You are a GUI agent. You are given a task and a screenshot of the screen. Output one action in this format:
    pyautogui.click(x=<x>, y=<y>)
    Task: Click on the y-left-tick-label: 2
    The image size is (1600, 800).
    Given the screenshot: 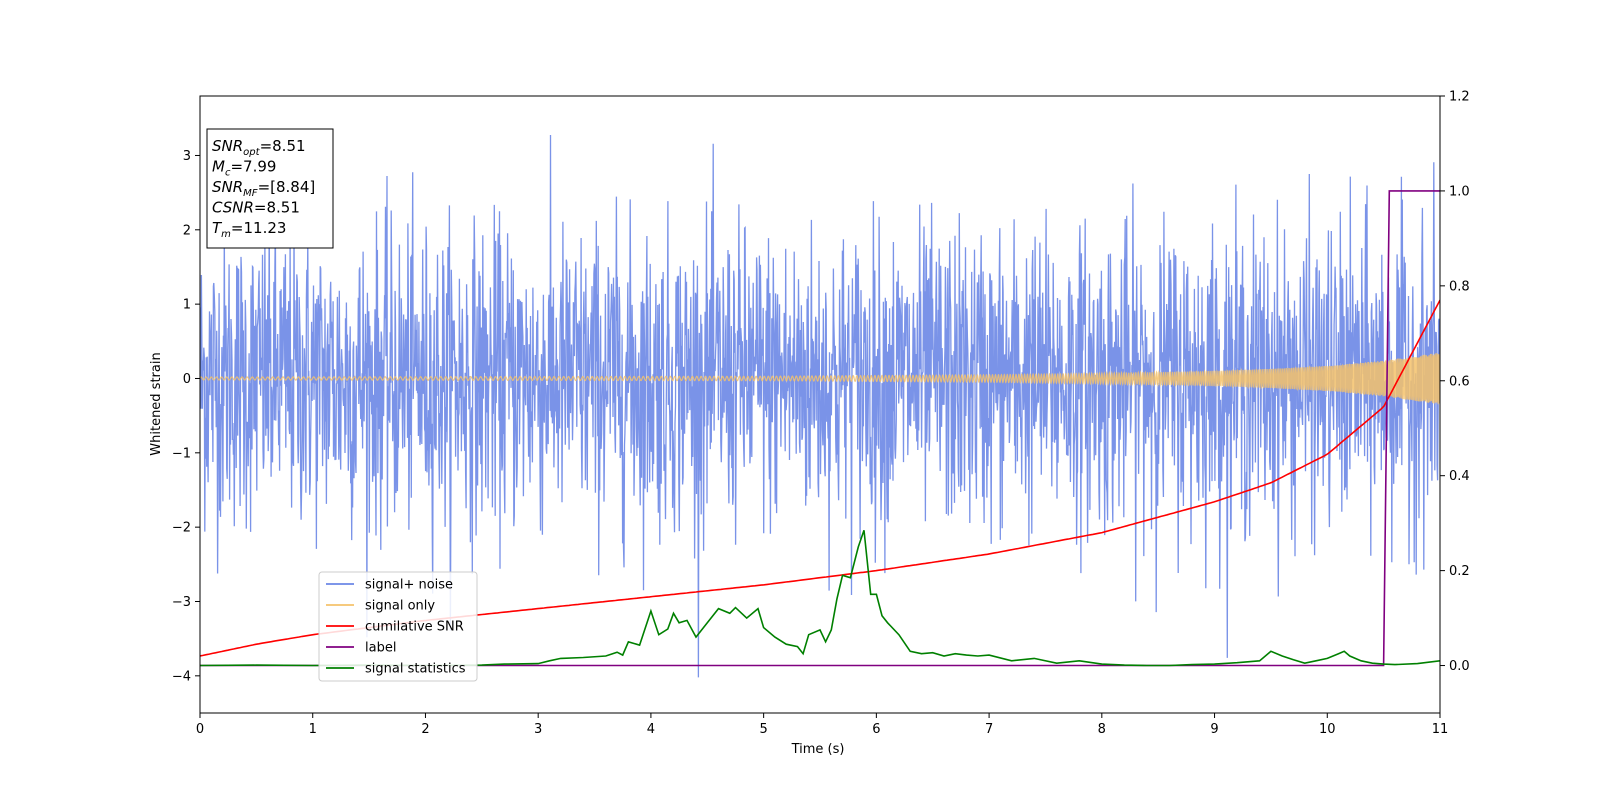 What is the action you would take?
    pyautogui.click(x=187, y=230)
    